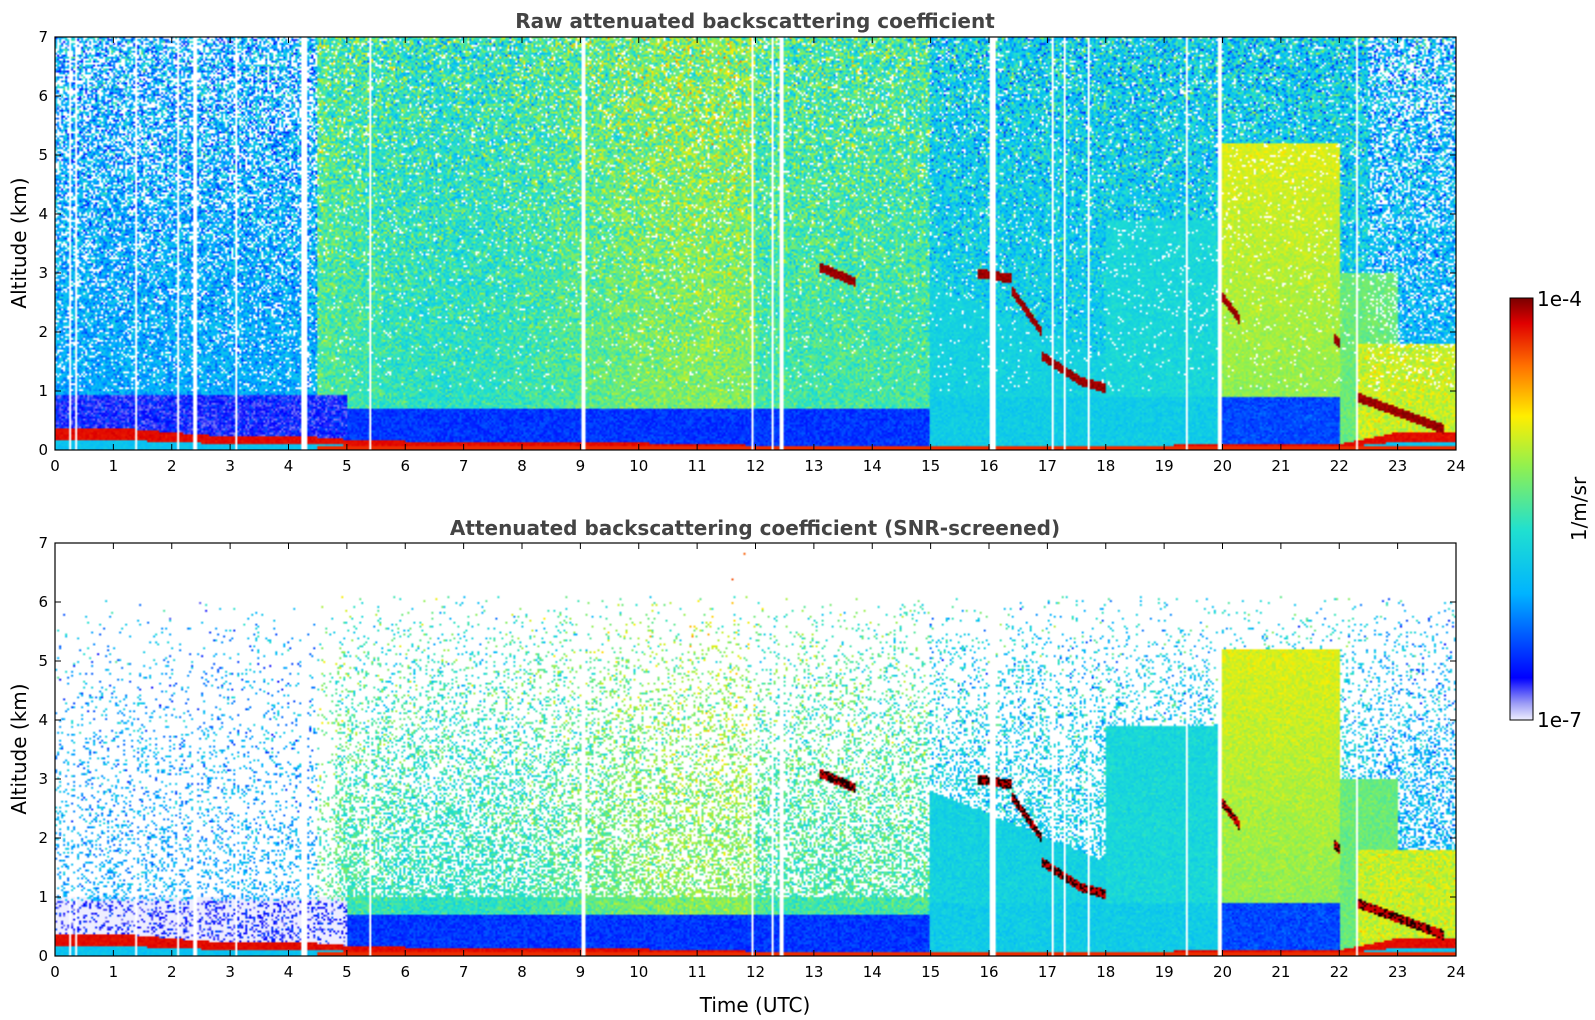 The height and width of the screenshot is (1020, 1595). I want to click on colorbar-min-label: 1e-7, so click(1559, 720).